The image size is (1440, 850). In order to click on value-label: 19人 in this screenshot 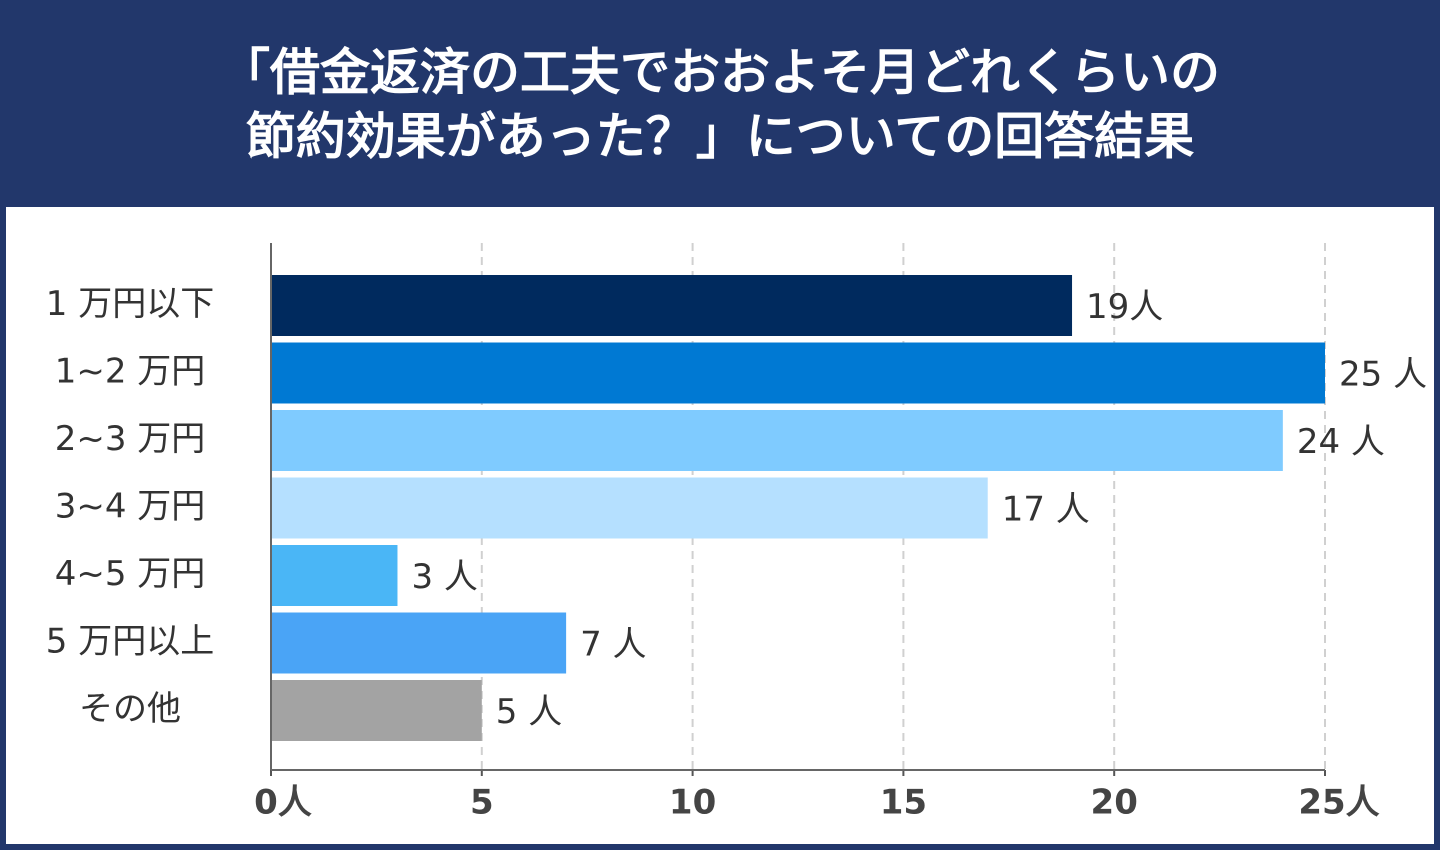, I will do `click(1124, 307)`.